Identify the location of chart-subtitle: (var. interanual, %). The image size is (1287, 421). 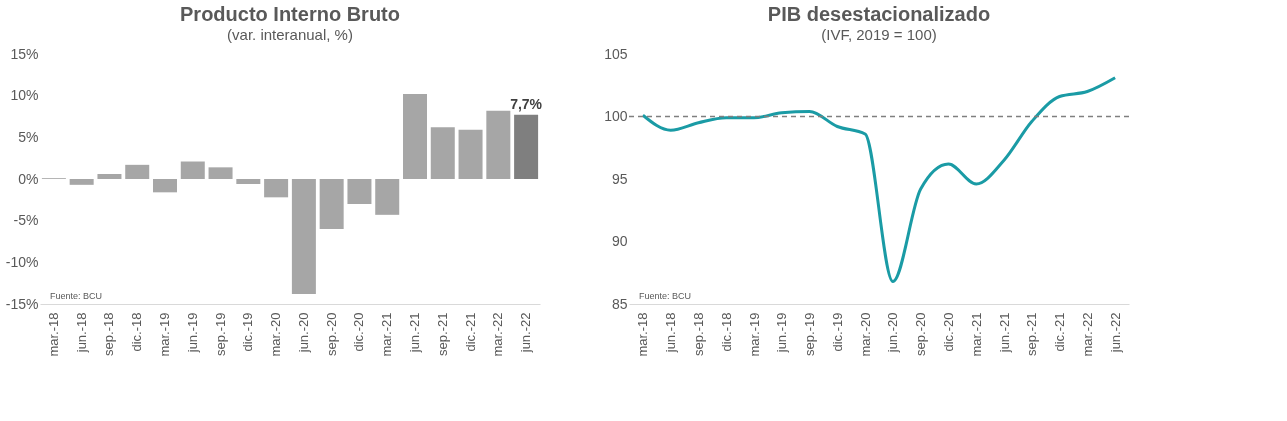
(290, 34).